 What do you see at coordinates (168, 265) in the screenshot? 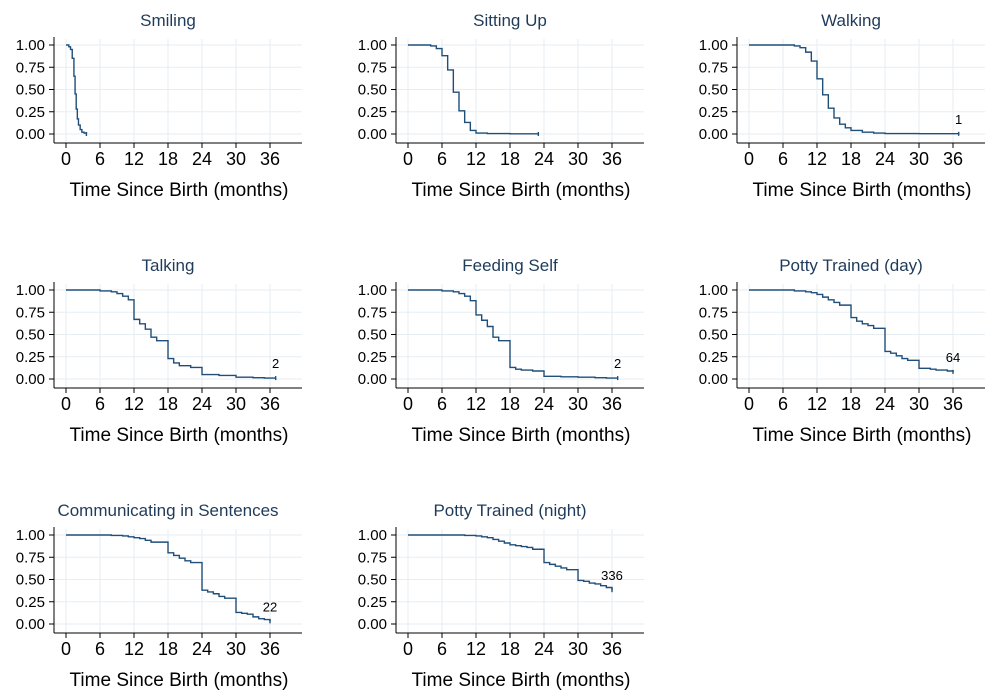
I see `panel-title: Talking` at bounding box center [168, 265].